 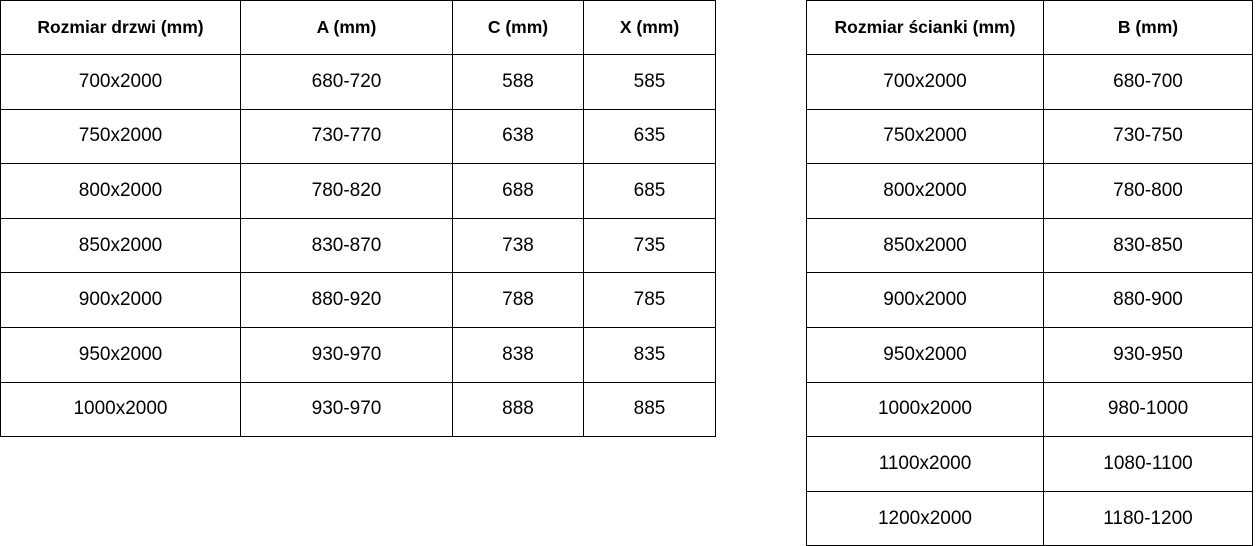 What do you see at coordinates (925, 245) in the screenshot?
I see `cell-wall-size: 850x2000` at bounding box center [925, 245].